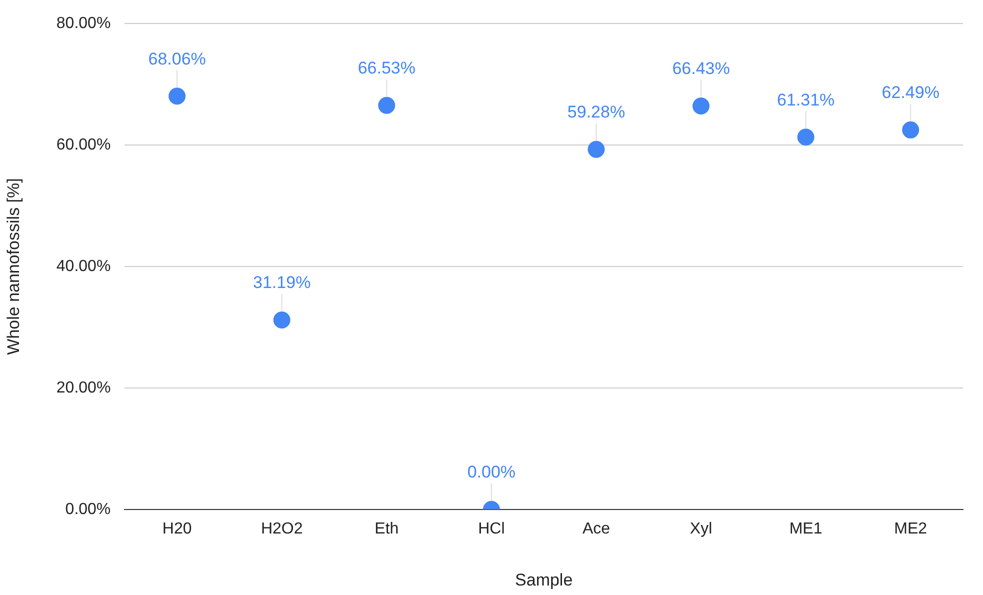 This screenshot has width=983, height=595. Describe the element at coordinates (83, 145) in the screenshot. I see `y-tick-label: 60.00%` at that location.